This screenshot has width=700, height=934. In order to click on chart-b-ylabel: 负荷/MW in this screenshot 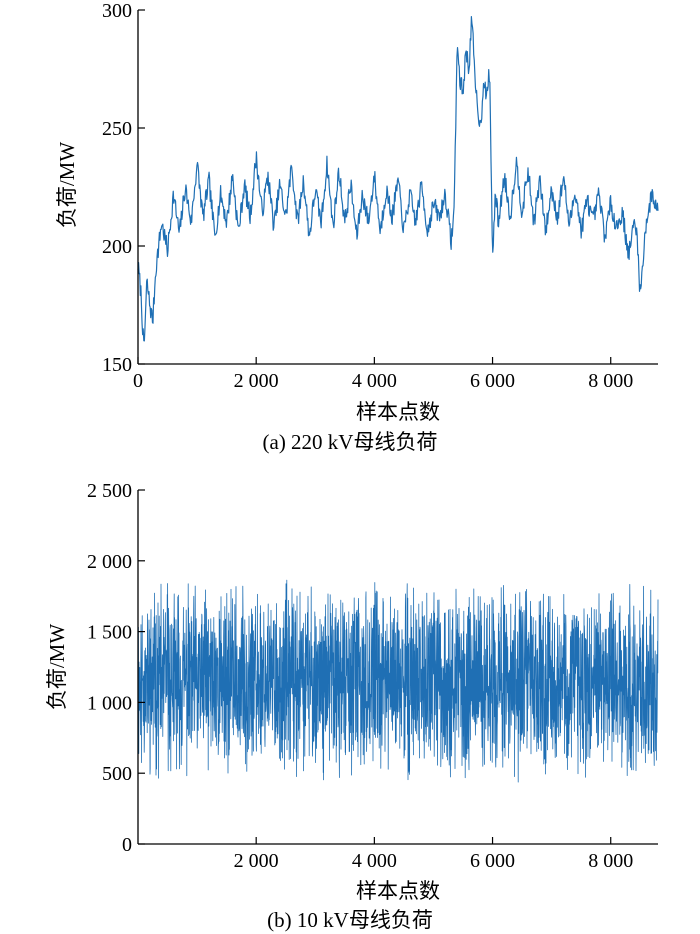, I will do `click(57, 667)`.